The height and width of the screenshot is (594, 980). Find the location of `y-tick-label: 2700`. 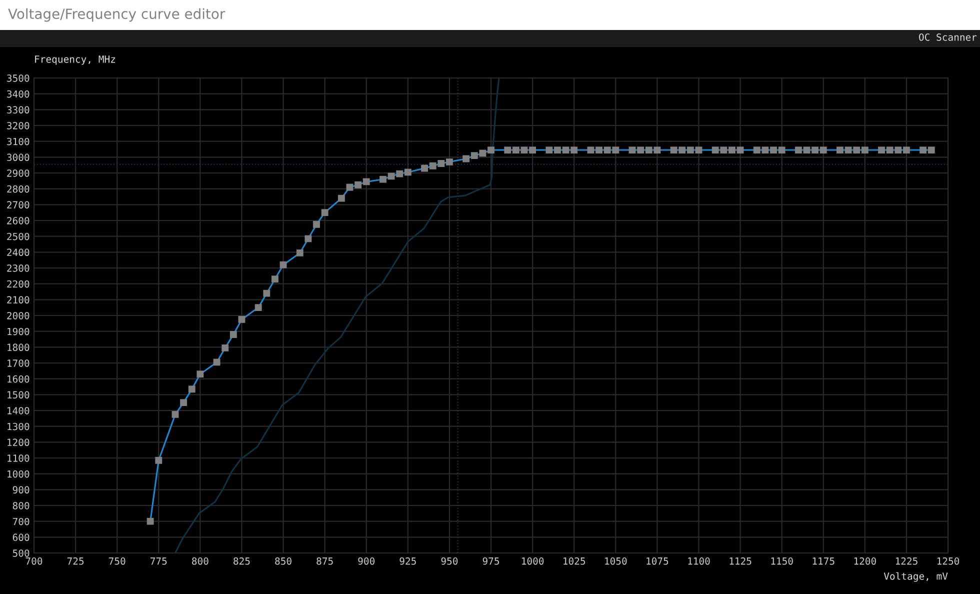

y-tick-label: 2700 is located at coordinates (18, 205).